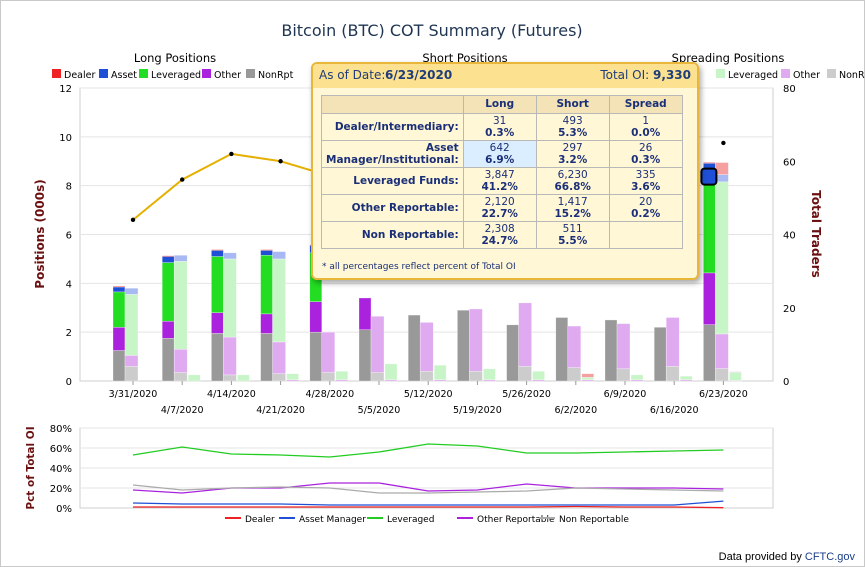 The width and height of the screenshot is (865, 567). I want to click on x-tick-label: 3/31/2020, so click(133, 394).